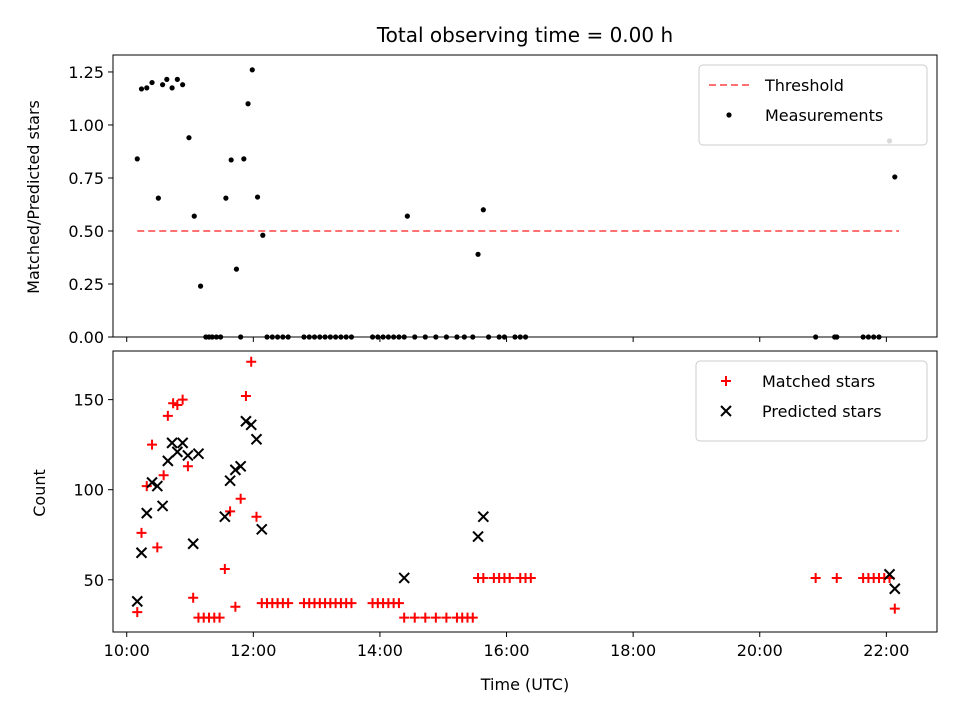  What do you see at coordinates (818, 381) in the screenshot?
I see `legend-label: Matched stars` at bounding box center [818, 381].